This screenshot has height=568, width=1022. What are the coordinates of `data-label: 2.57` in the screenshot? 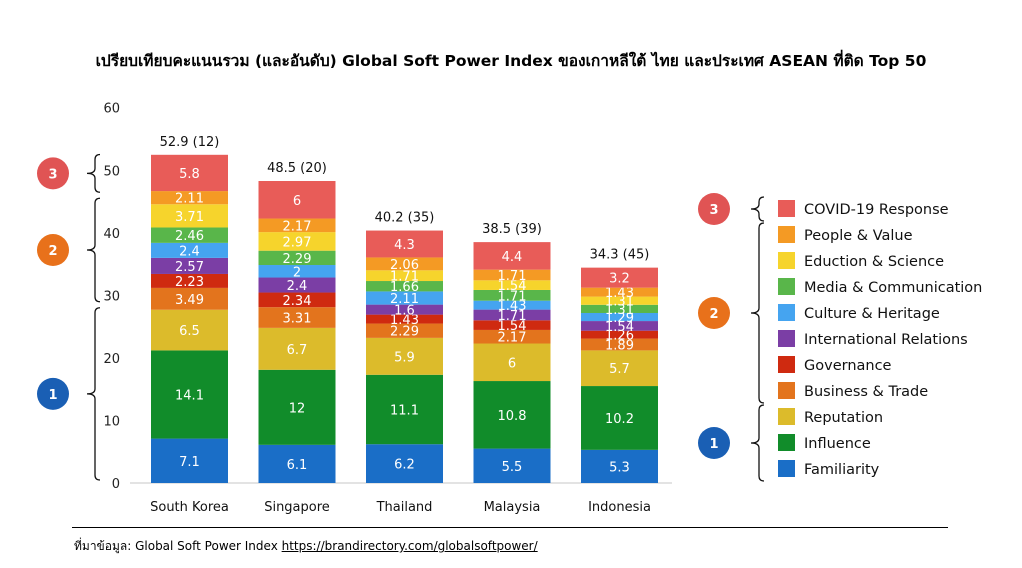 It's located at (189, 267).